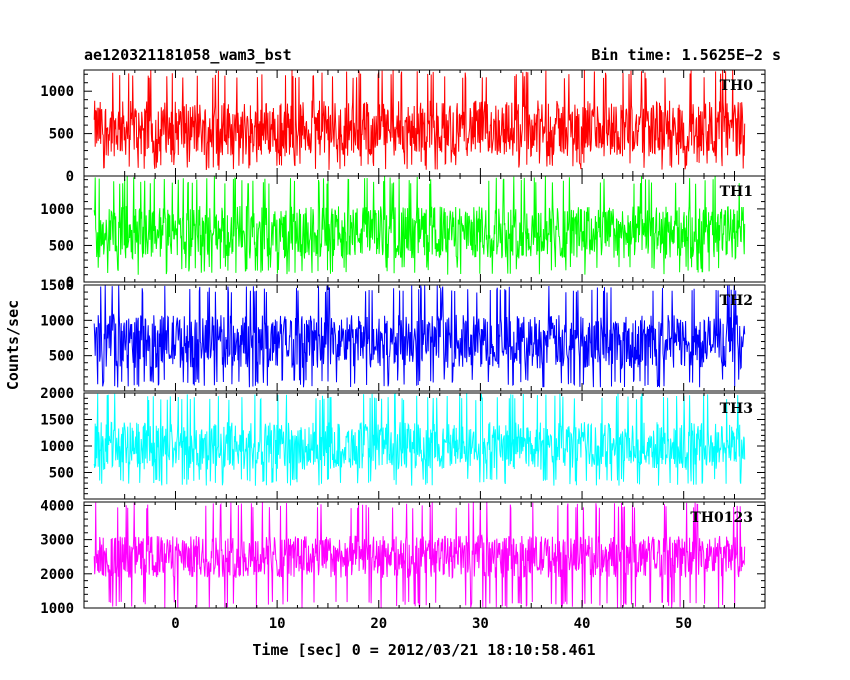 This screenshot has width=850, height=680. What do you see at coordinates (737, 86) in the screenshot?
I see `panel-label-th0: TH0` at bounding box center [737, 86].